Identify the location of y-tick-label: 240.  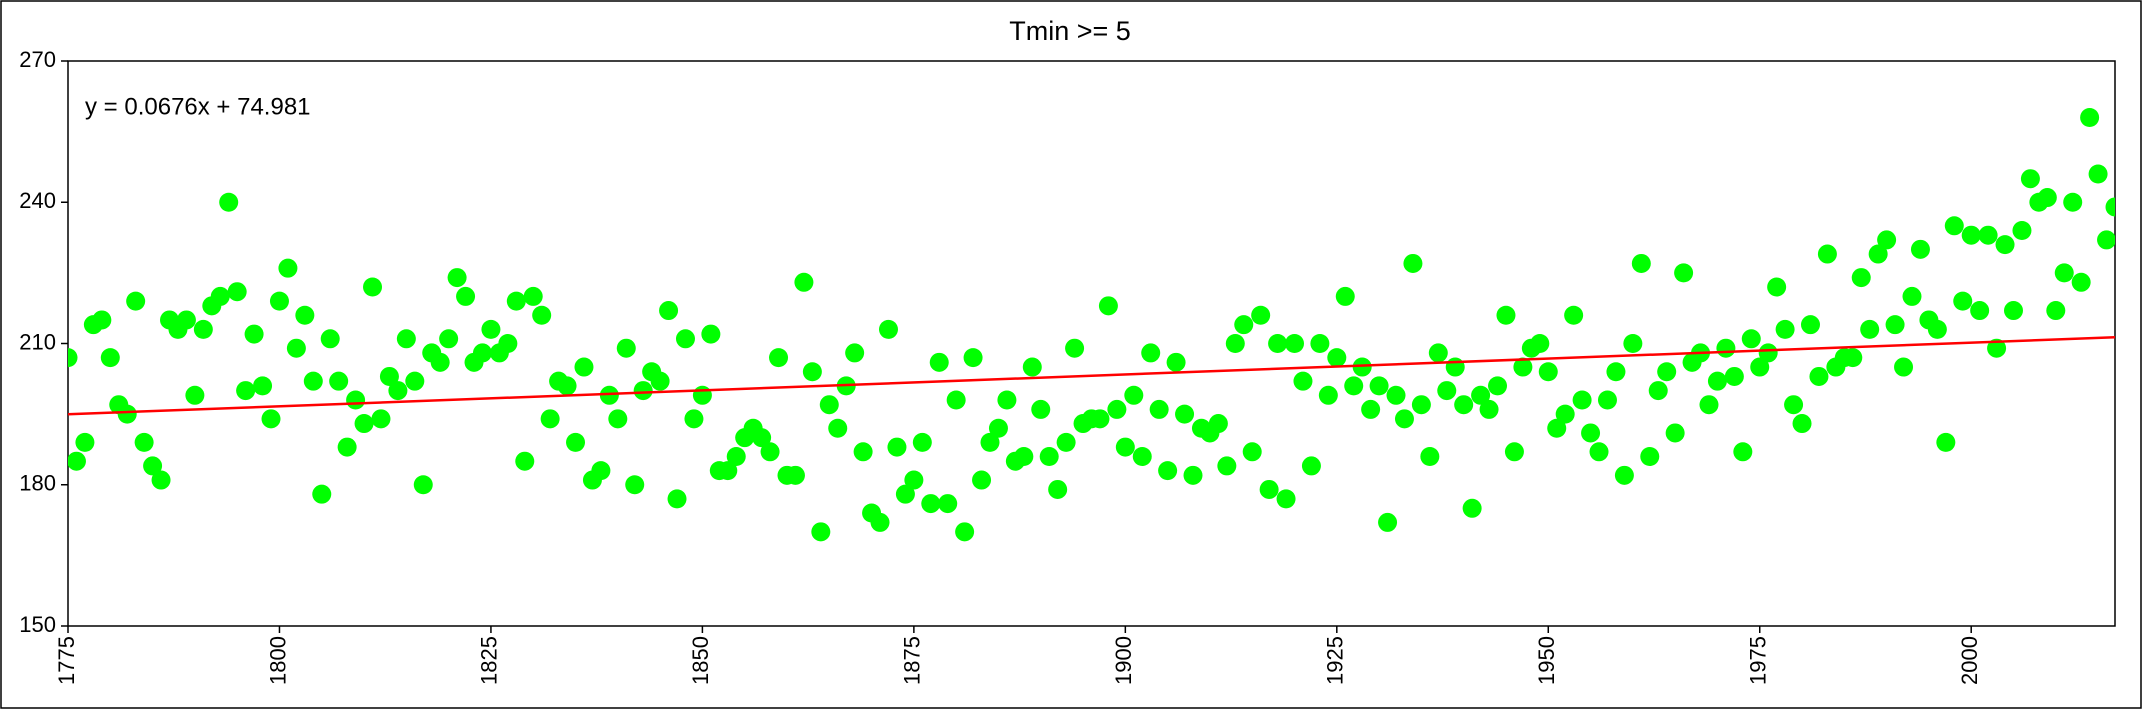
(37, 200).